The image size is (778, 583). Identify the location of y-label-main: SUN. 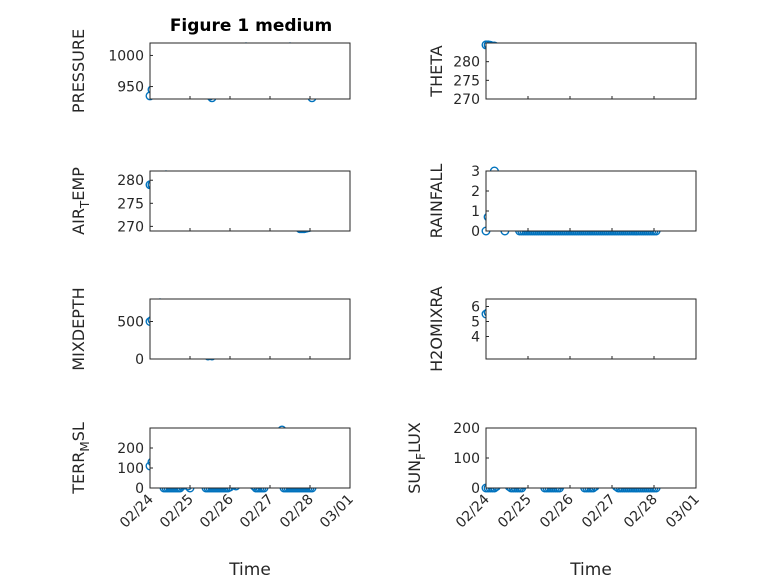
(414, 477).